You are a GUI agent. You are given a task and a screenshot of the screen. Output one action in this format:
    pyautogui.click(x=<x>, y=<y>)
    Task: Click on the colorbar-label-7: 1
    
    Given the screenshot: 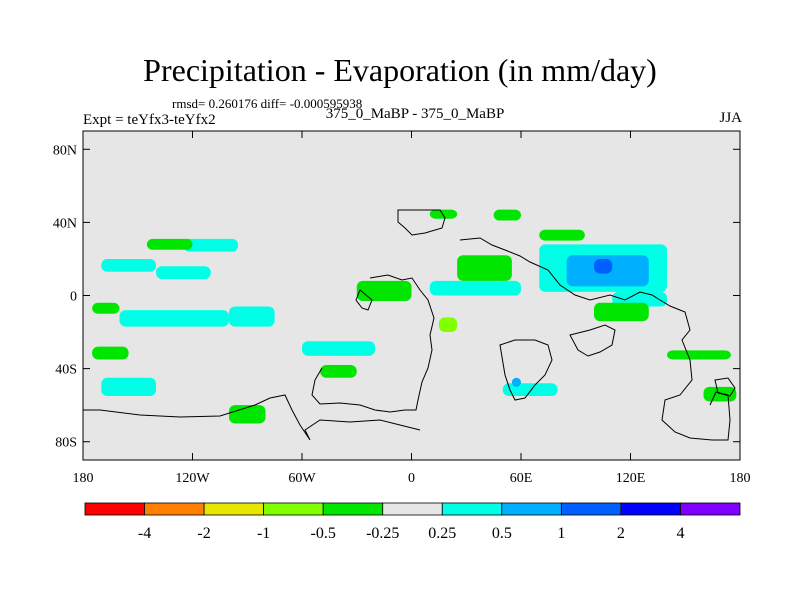 What is the action you would take?
    pyautogui.click(x=561, y=533)
    